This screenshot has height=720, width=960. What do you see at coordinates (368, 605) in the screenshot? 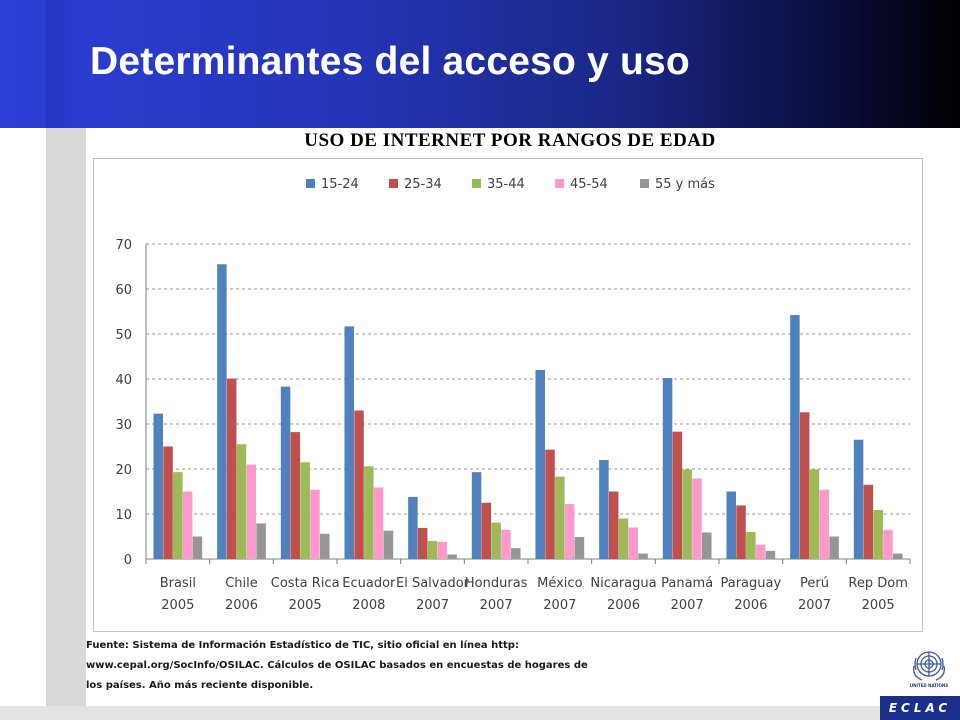
I see `x-tick-label-year: 2008` at bounding box center [368, 605].